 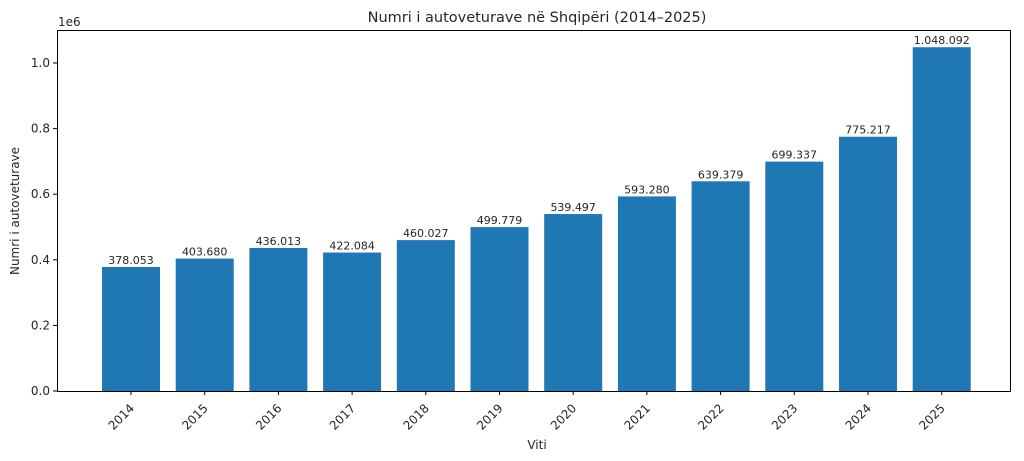 What do you see at coordinates (40, 63) in the screenshot?
I see `y-tick-label: 1.0` at bounding box center [40, 63].